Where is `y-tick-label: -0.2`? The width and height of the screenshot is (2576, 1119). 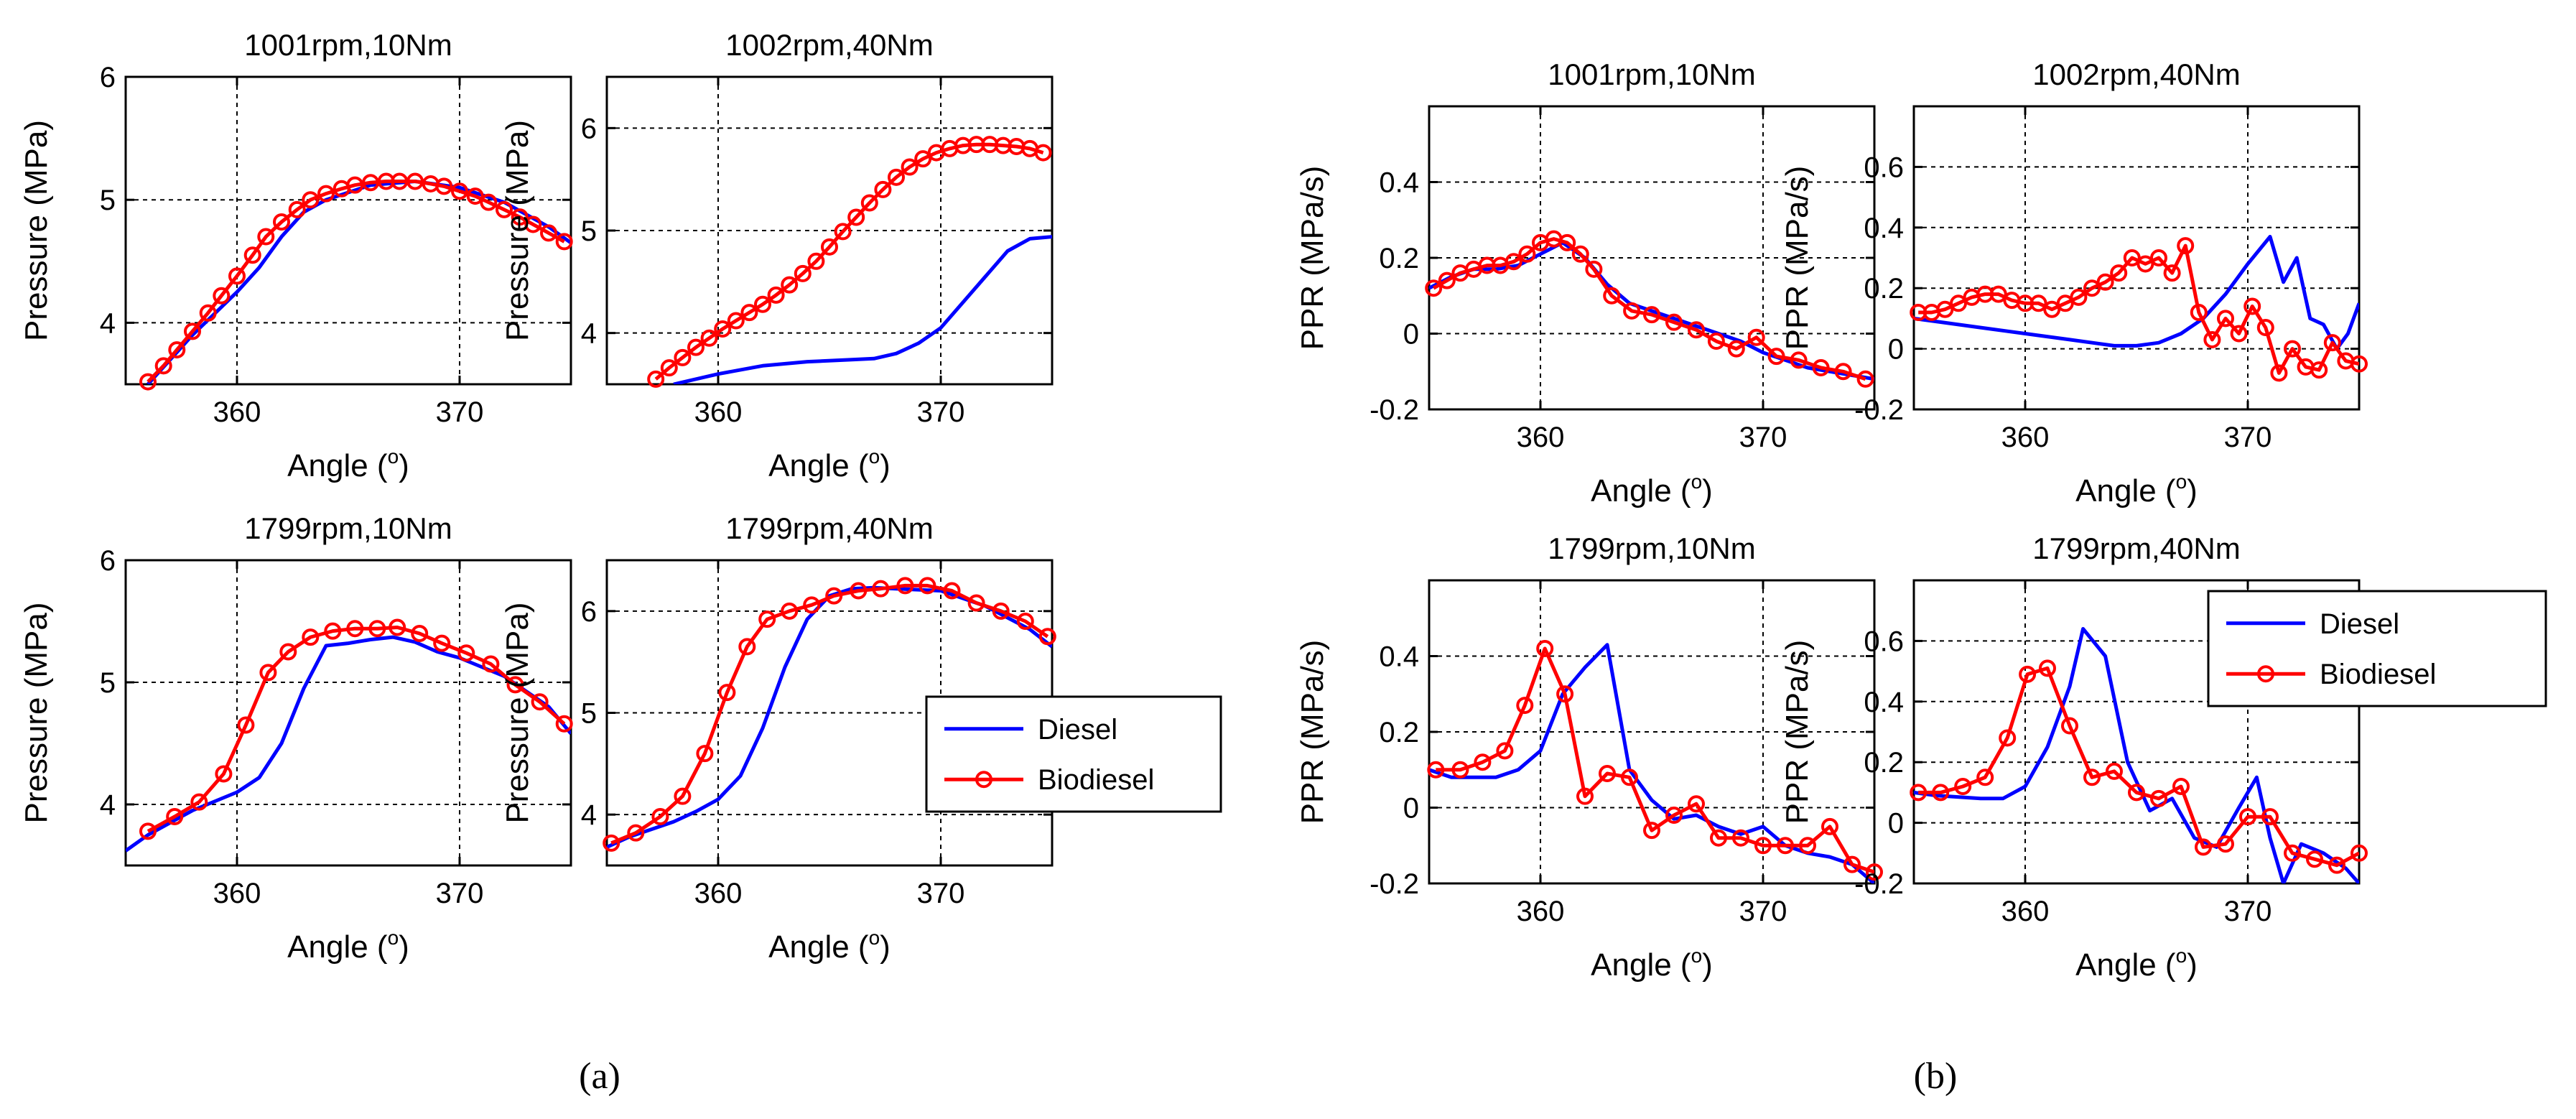
y-tick-label: -0.2 is located at coordinates (1879, 884).